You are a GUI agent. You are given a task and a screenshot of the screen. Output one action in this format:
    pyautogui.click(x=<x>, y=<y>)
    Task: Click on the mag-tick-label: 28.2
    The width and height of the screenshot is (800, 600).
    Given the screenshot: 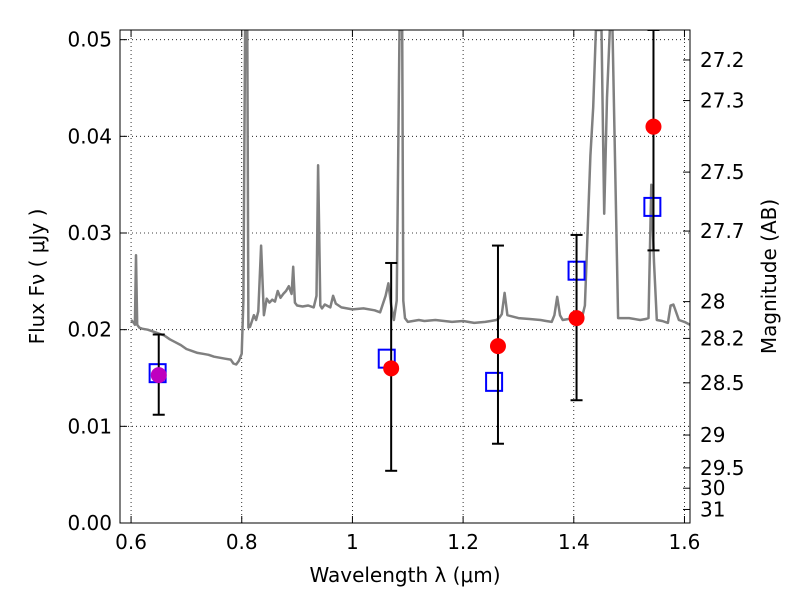 What is the action you would take?
    pyautogui.click(x=722, y=338)
    